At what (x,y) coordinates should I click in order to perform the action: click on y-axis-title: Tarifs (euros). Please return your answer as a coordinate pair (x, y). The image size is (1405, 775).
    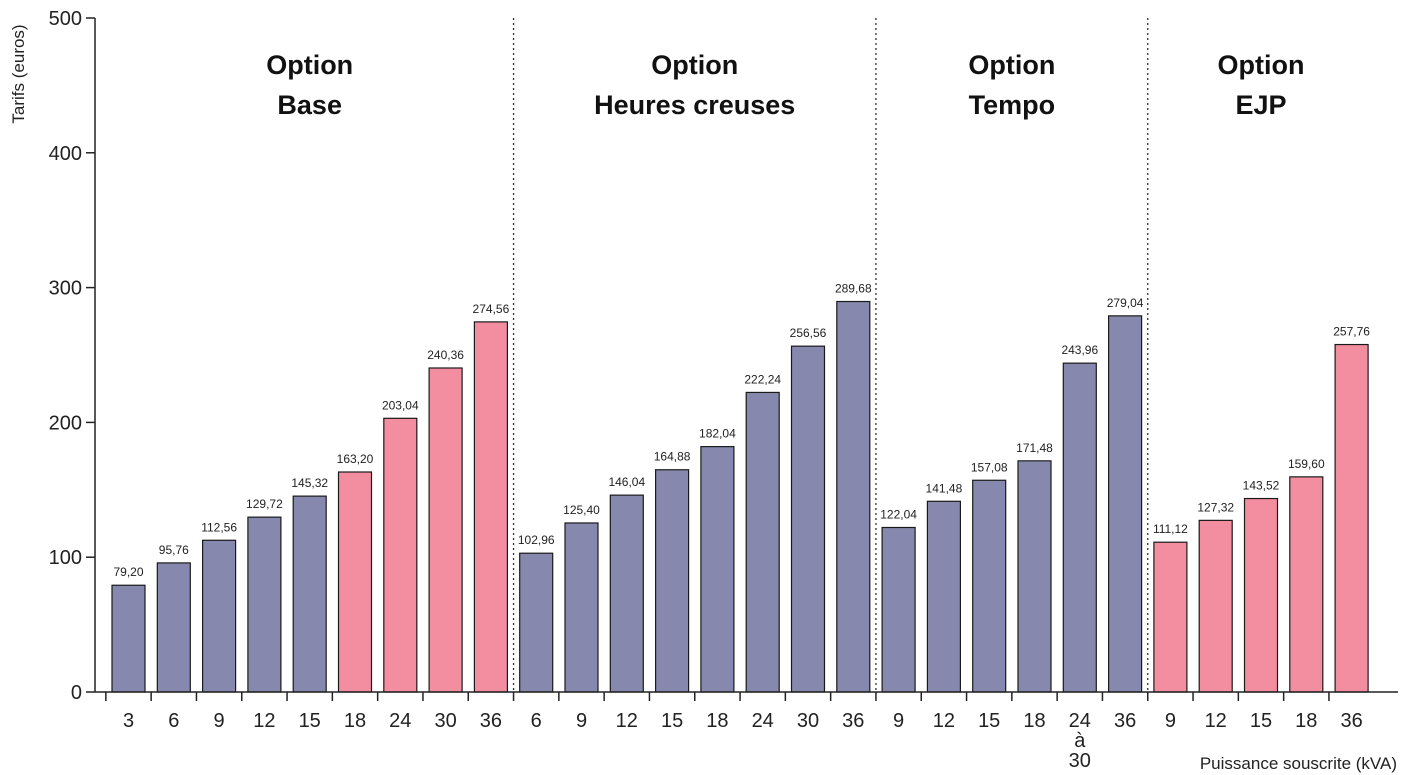
    Looking at the image, I should click on (18, 73).